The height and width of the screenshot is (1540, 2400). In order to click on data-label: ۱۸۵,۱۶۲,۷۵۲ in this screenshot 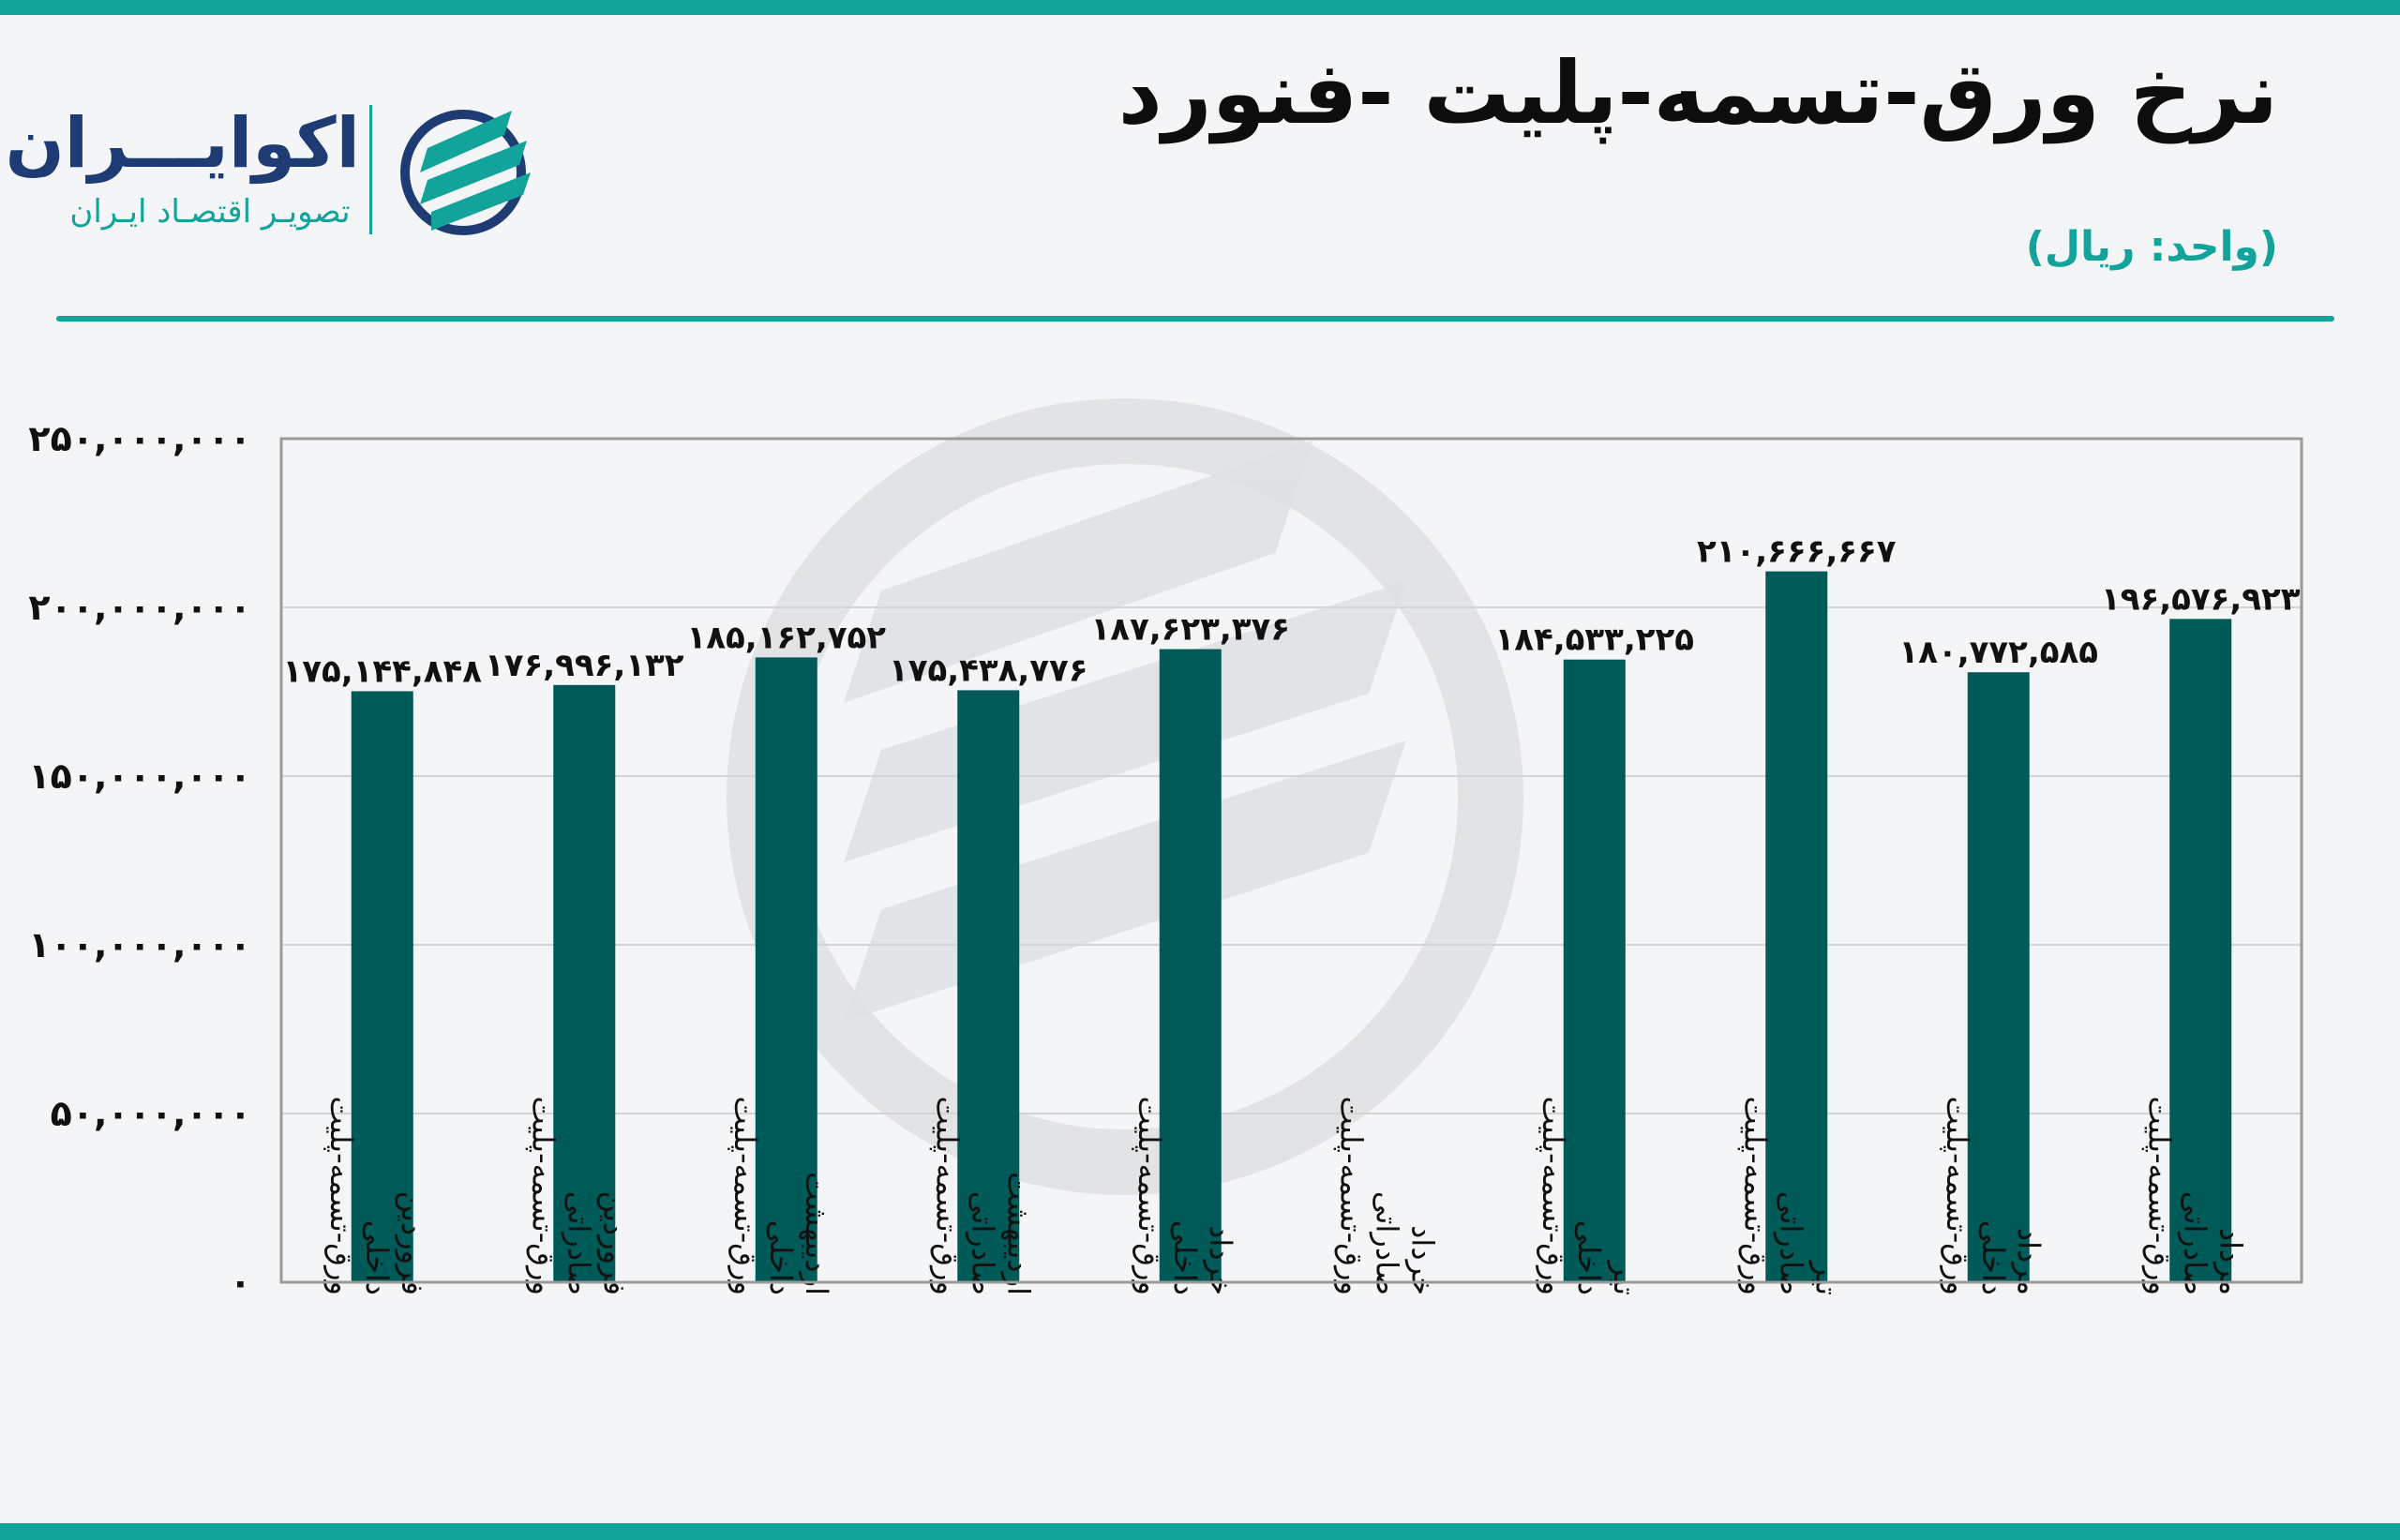, I will do `click(786, 637)`.